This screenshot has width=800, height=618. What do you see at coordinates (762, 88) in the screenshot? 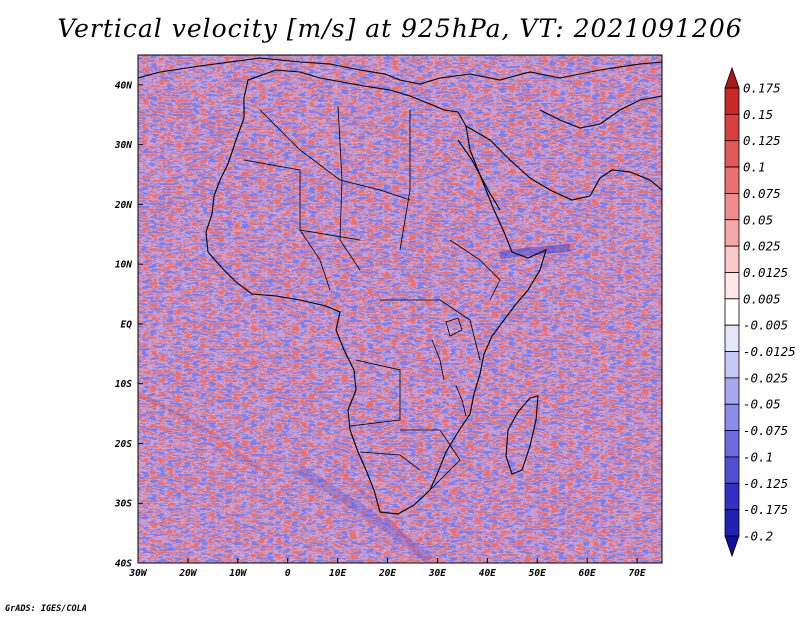
I see `colorbar-label: 0.175` at bounding box center [762, 88].